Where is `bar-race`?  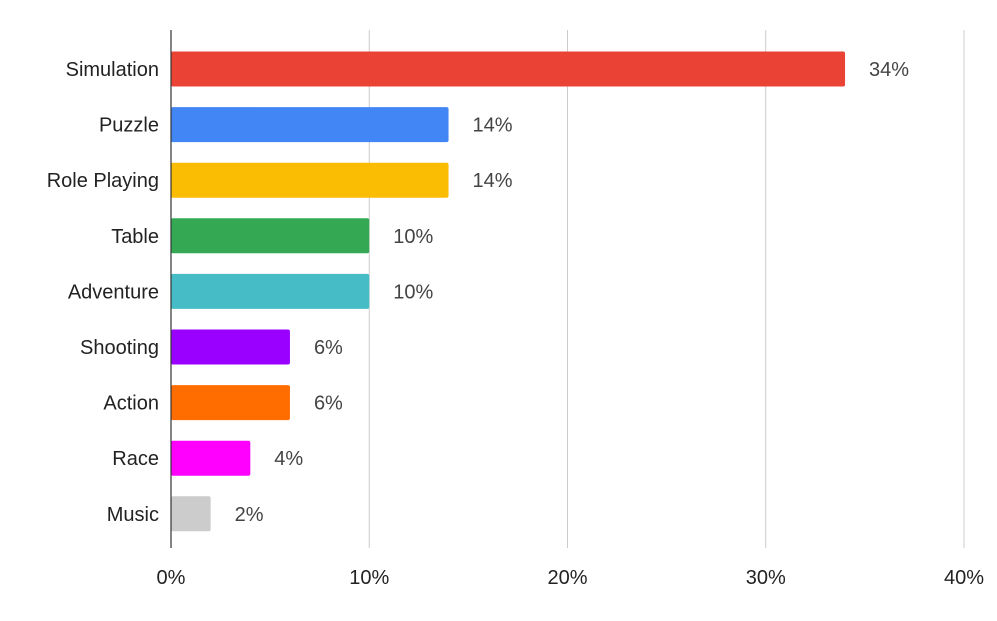 bar-race is located at coordinates (211, 458).